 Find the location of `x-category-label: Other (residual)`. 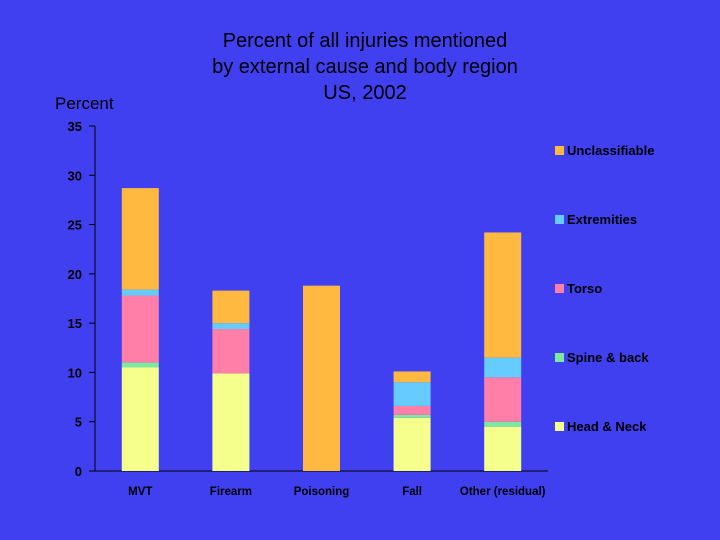

x-category-label: Other (residual) is located at coordinates (503, 492).